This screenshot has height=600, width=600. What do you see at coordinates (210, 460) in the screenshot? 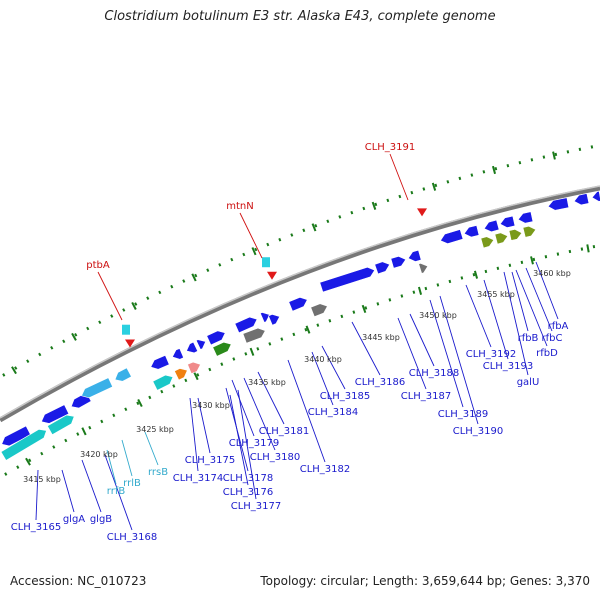
I see `gene-label: CLH_3175` at bounding box center [210, 460].